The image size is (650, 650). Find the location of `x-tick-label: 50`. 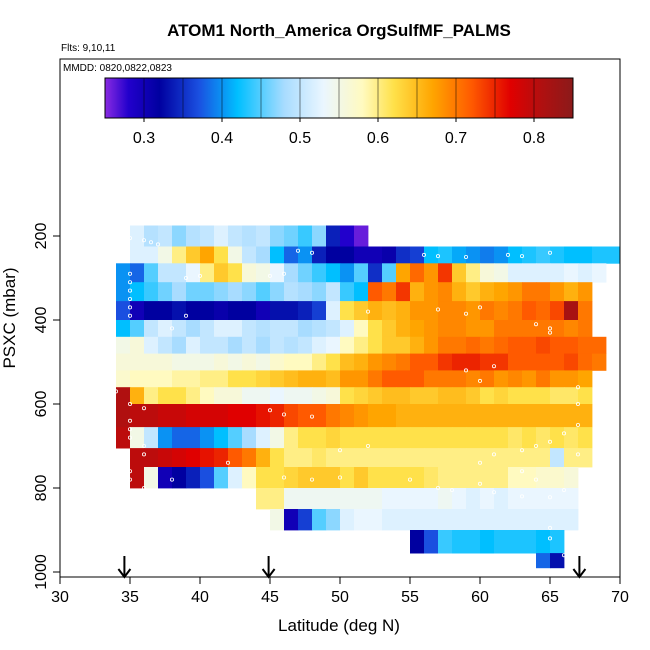

x-tick-label: 50 is located at coordinates (340, 597).